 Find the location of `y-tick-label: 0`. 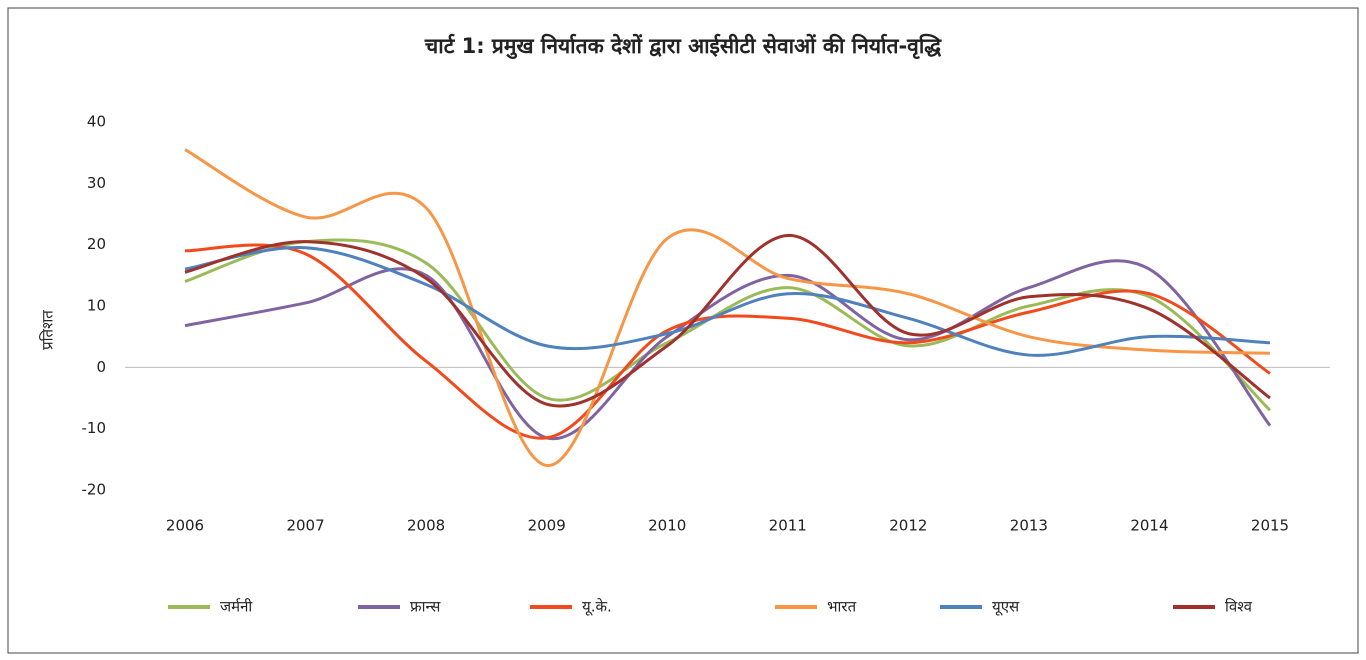

y-tick-label: 0 is located at coordinates (101, 367).